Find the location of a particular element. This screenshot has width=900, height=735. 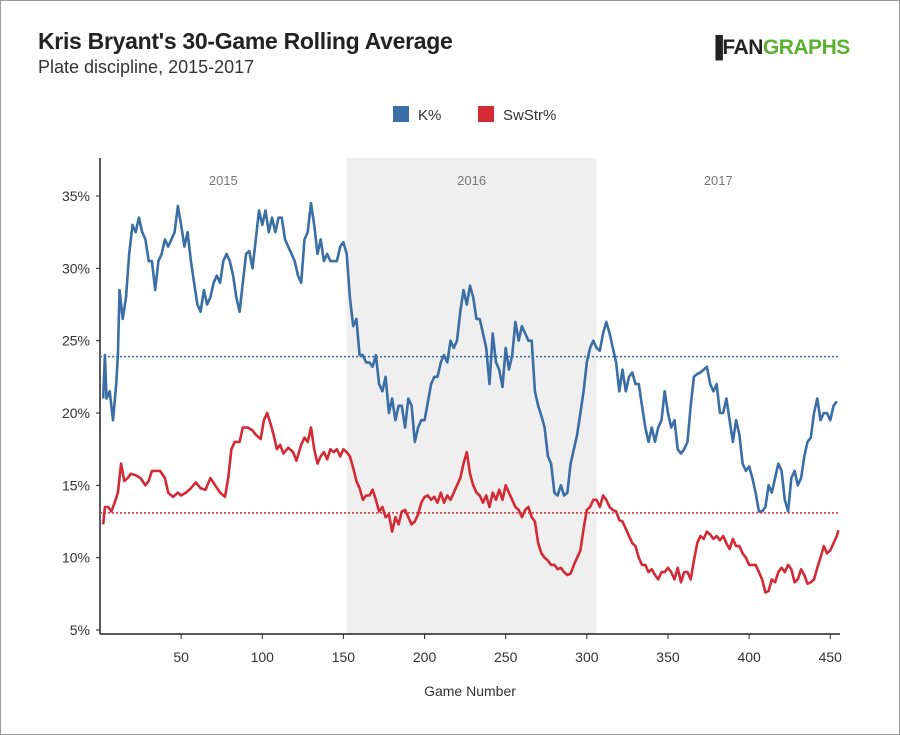

y-tick-label: 20% is located at coordinates (76, 413).